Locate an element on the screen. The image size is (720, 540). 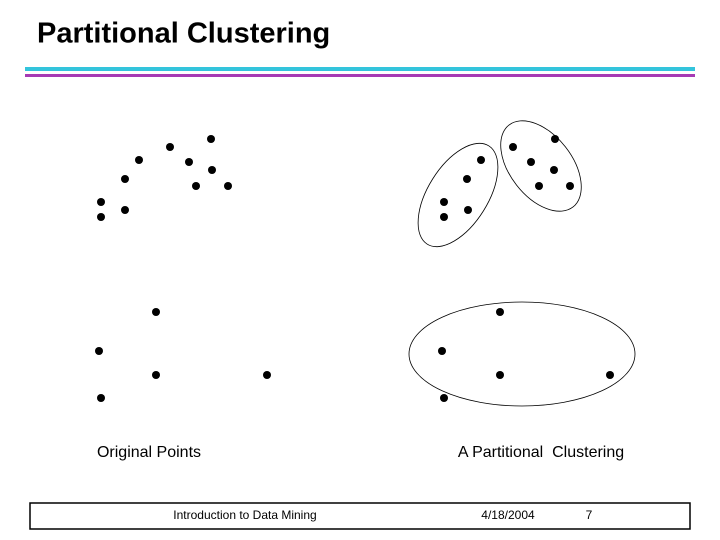
footer-page: 7 is located at coordinates (589, 515).